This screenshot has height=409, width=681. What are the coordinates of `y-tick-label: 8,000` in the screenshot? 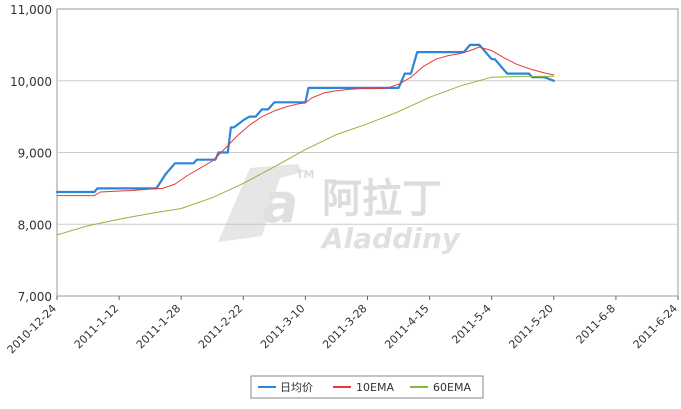 It's located at (35, 225).